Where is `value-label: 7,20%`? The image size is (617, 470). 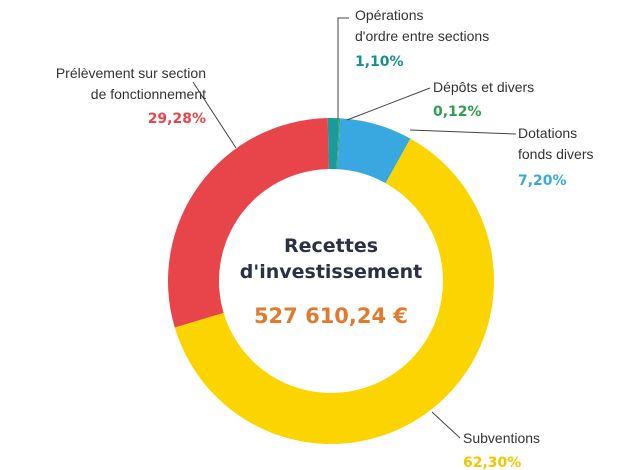
value-label: 7,20% is located at coordinates (542, 181).